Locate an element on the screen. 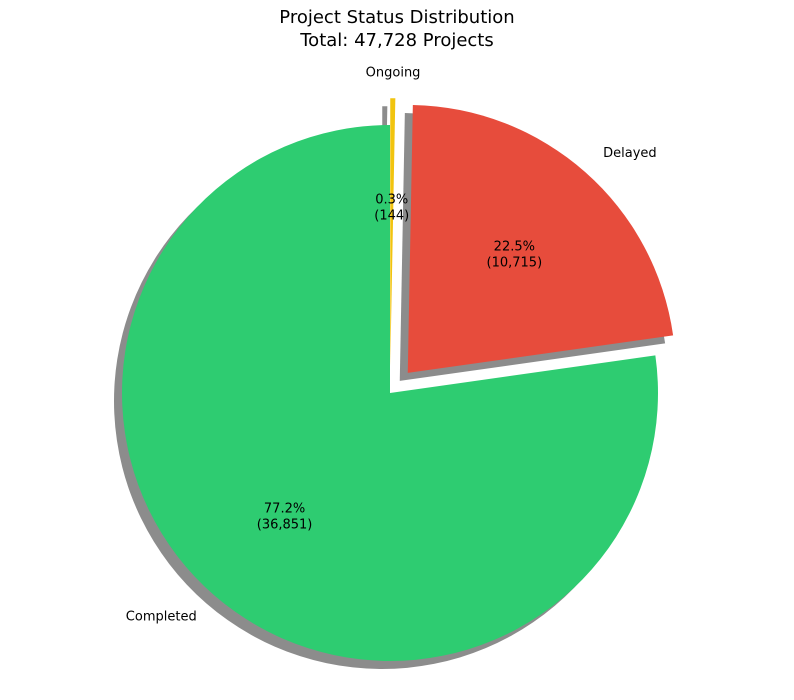 This screenshot has width=794, height=700. slice-percent-delayed: 22.5% is located at coordinates (514, 247).